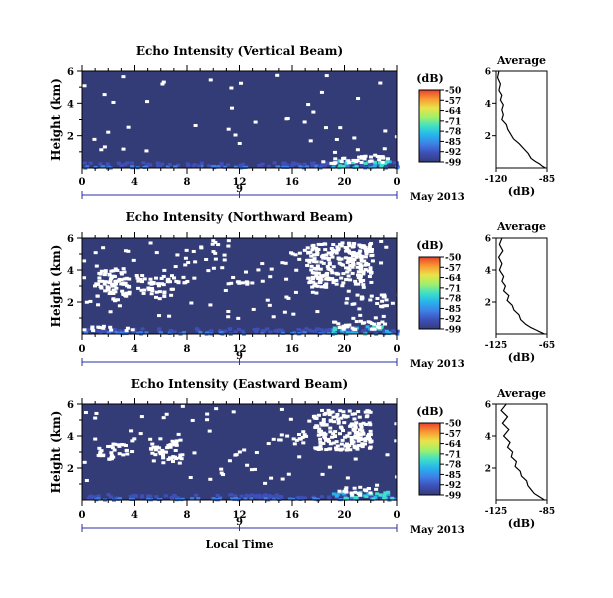  Describe the element at coordinates (70, 137) in the screenshot. I see `y-tick-label: 2` at that location.